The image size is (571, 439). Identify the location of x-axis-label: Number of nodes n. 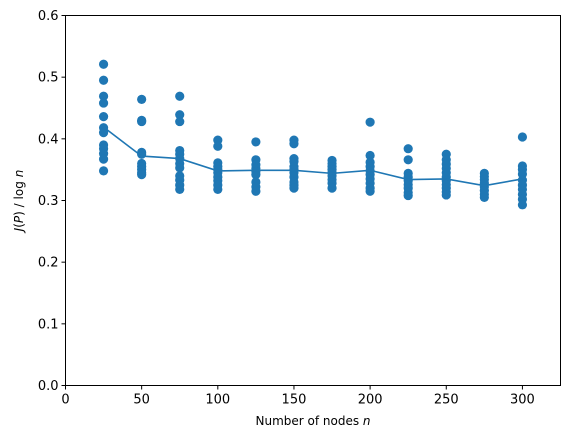
(312, 421).